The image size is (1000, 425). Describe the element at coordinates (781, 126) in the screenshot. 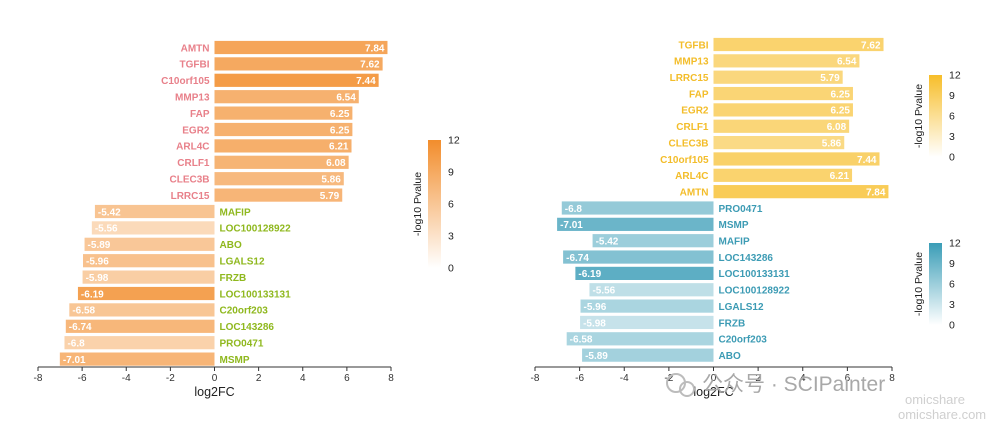

I see `bar-crlf1` at that location.